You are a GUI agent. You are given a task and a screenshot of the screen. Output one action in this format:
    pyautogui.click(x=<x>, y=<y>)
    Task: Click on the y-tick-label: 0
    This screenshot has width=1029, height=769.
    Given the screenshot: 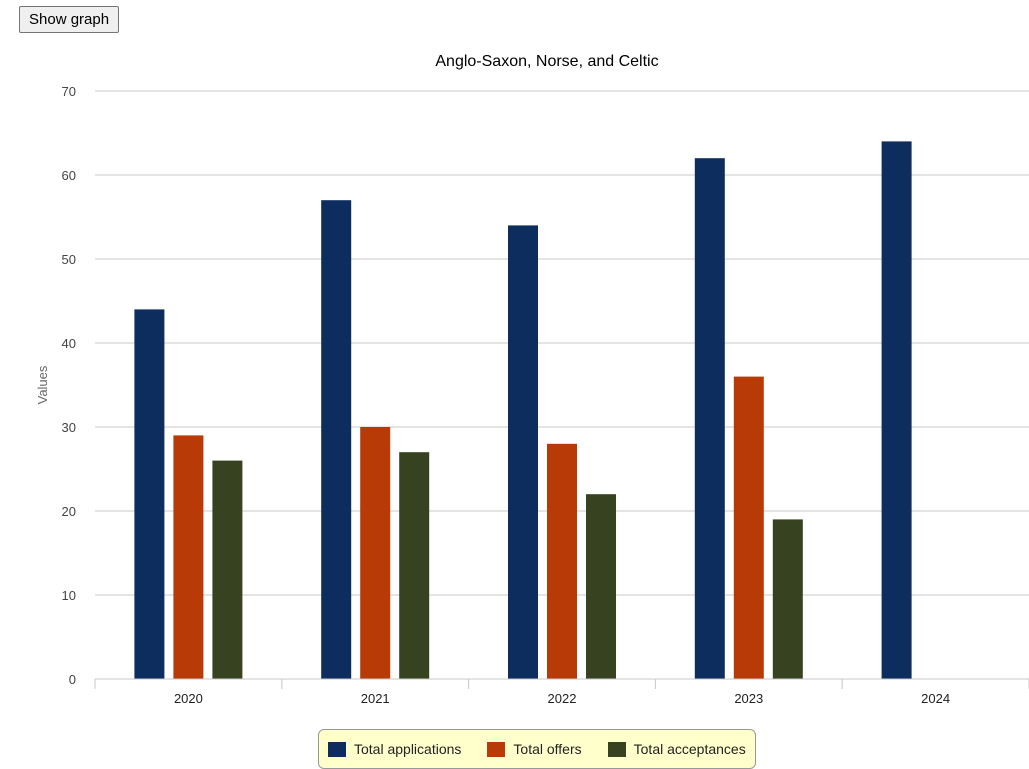 What is the action you would take?
    pyautogui.click(x=72, y=679)
    